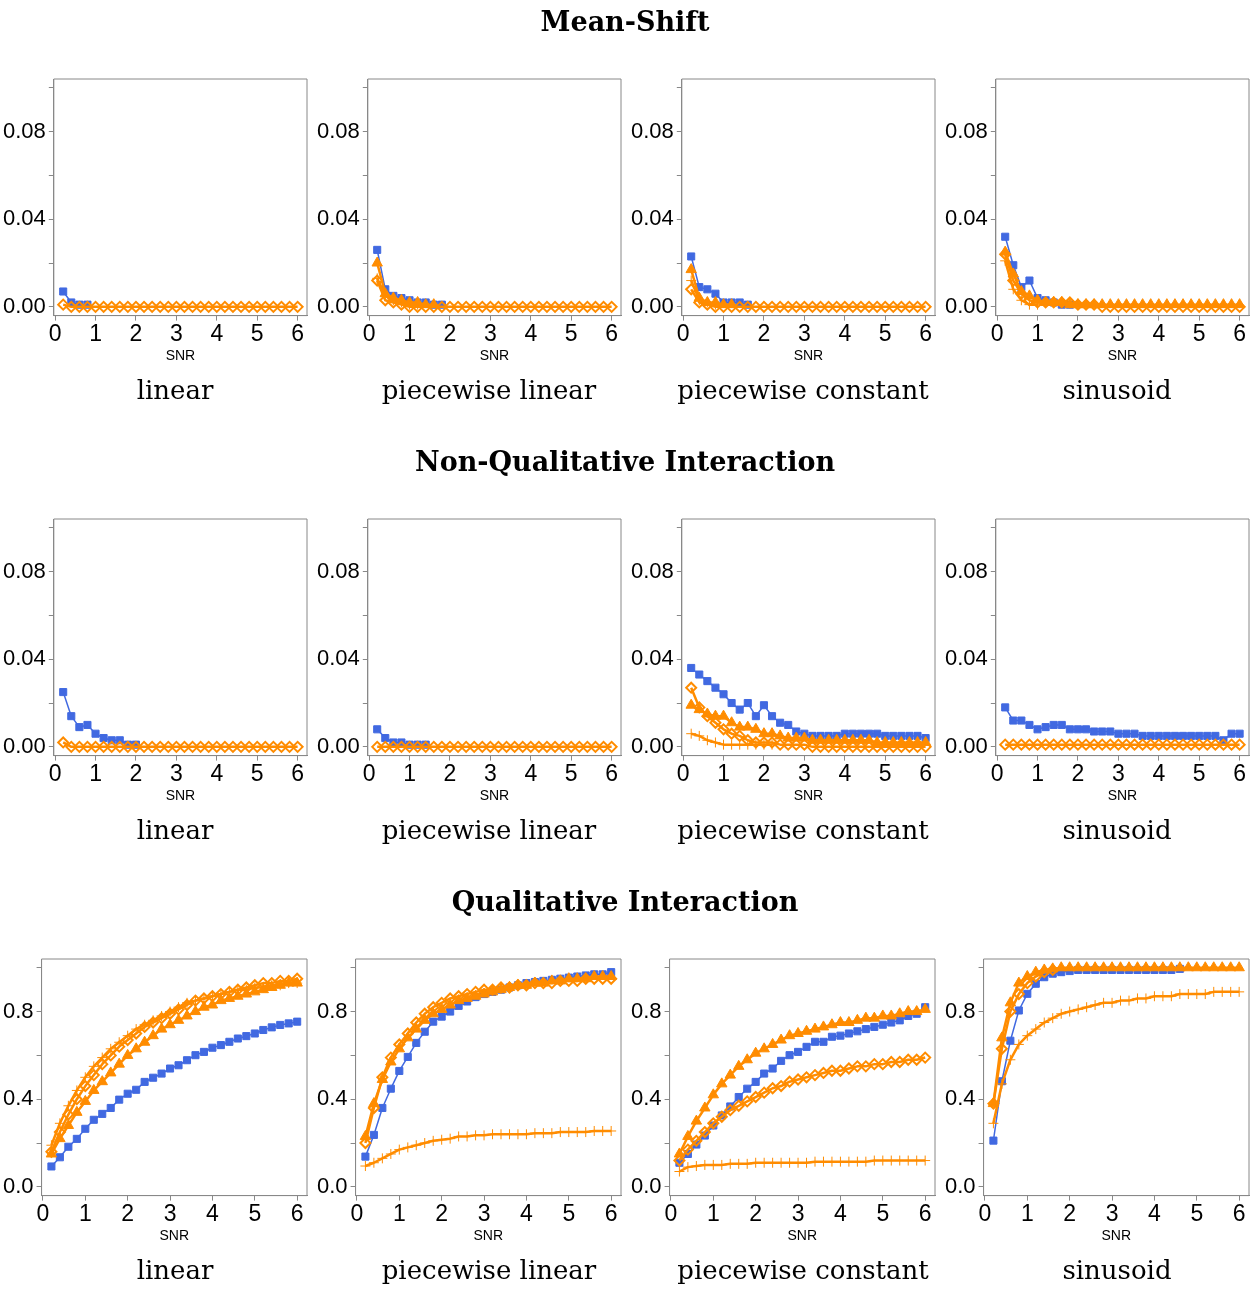  I want to click on text: Non-Qualitative Interaction, so click(625, 461).